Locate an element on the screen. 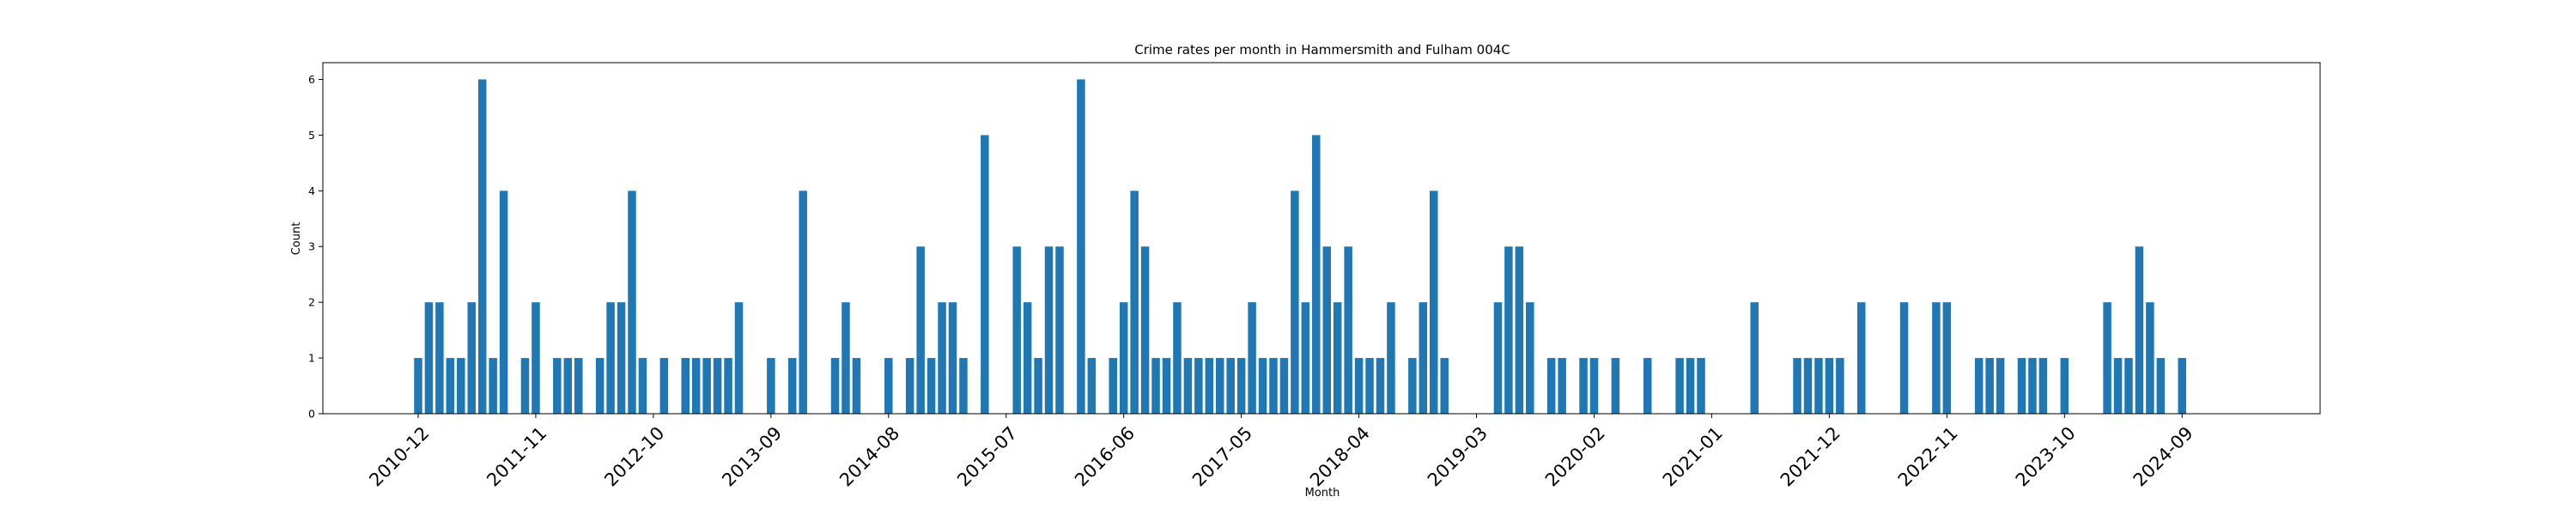 The height and width of the screenshot is (515, 2576). y-tick-label: 0 is located at coordinates (312, 414).